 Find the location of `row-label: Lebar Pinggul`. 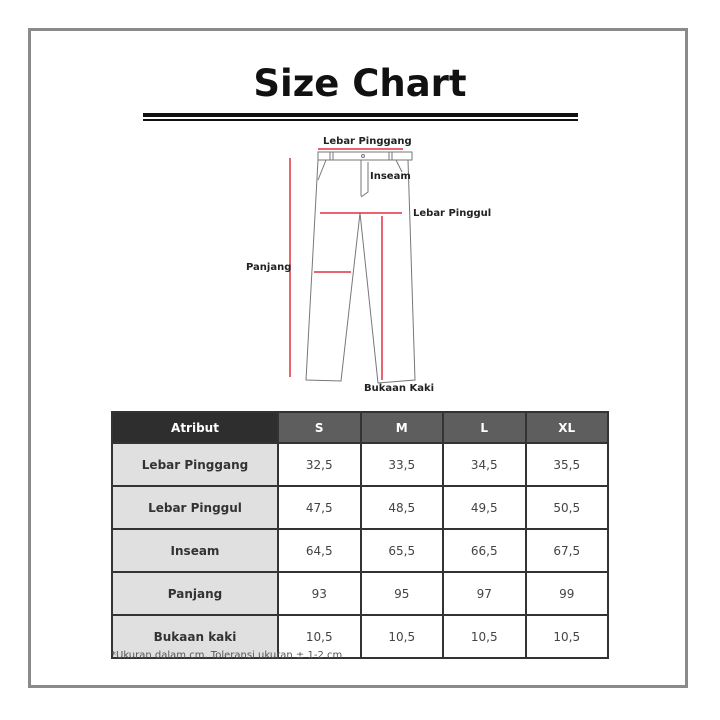

row-label: Lebar Pinggul is located at coordinates (195, 507).